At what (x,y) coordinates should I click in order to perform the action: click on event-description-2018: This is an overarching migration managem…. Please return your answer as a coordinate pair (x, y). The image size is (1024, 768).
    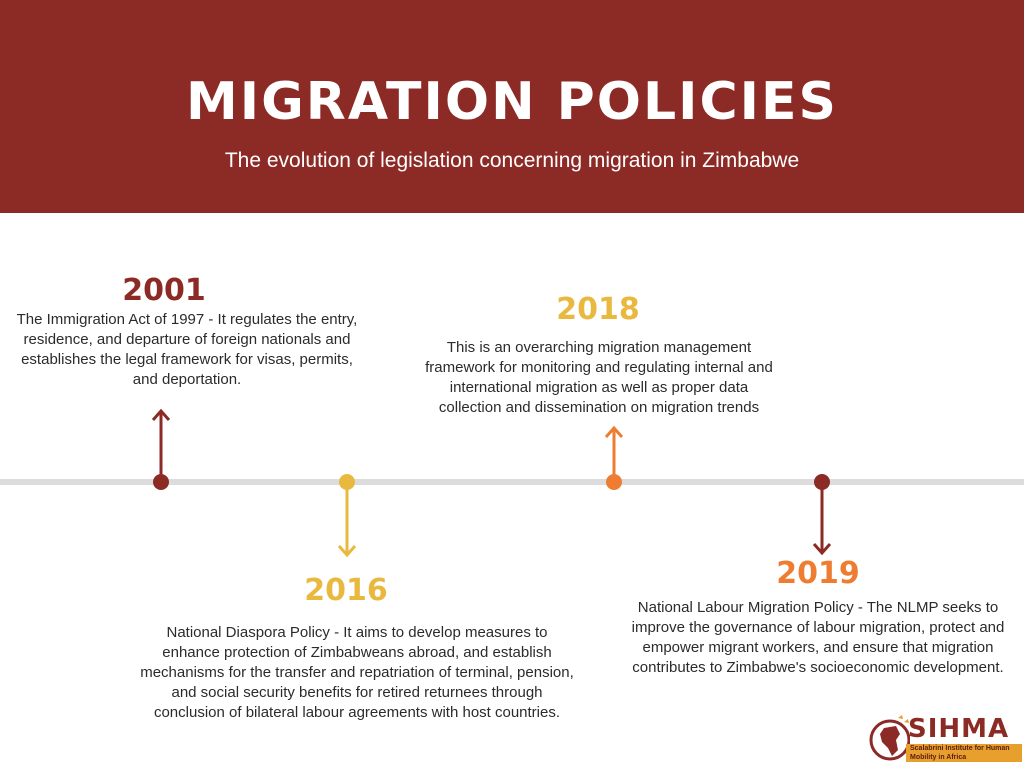
    Looking at the image, I should click on (599, 377).